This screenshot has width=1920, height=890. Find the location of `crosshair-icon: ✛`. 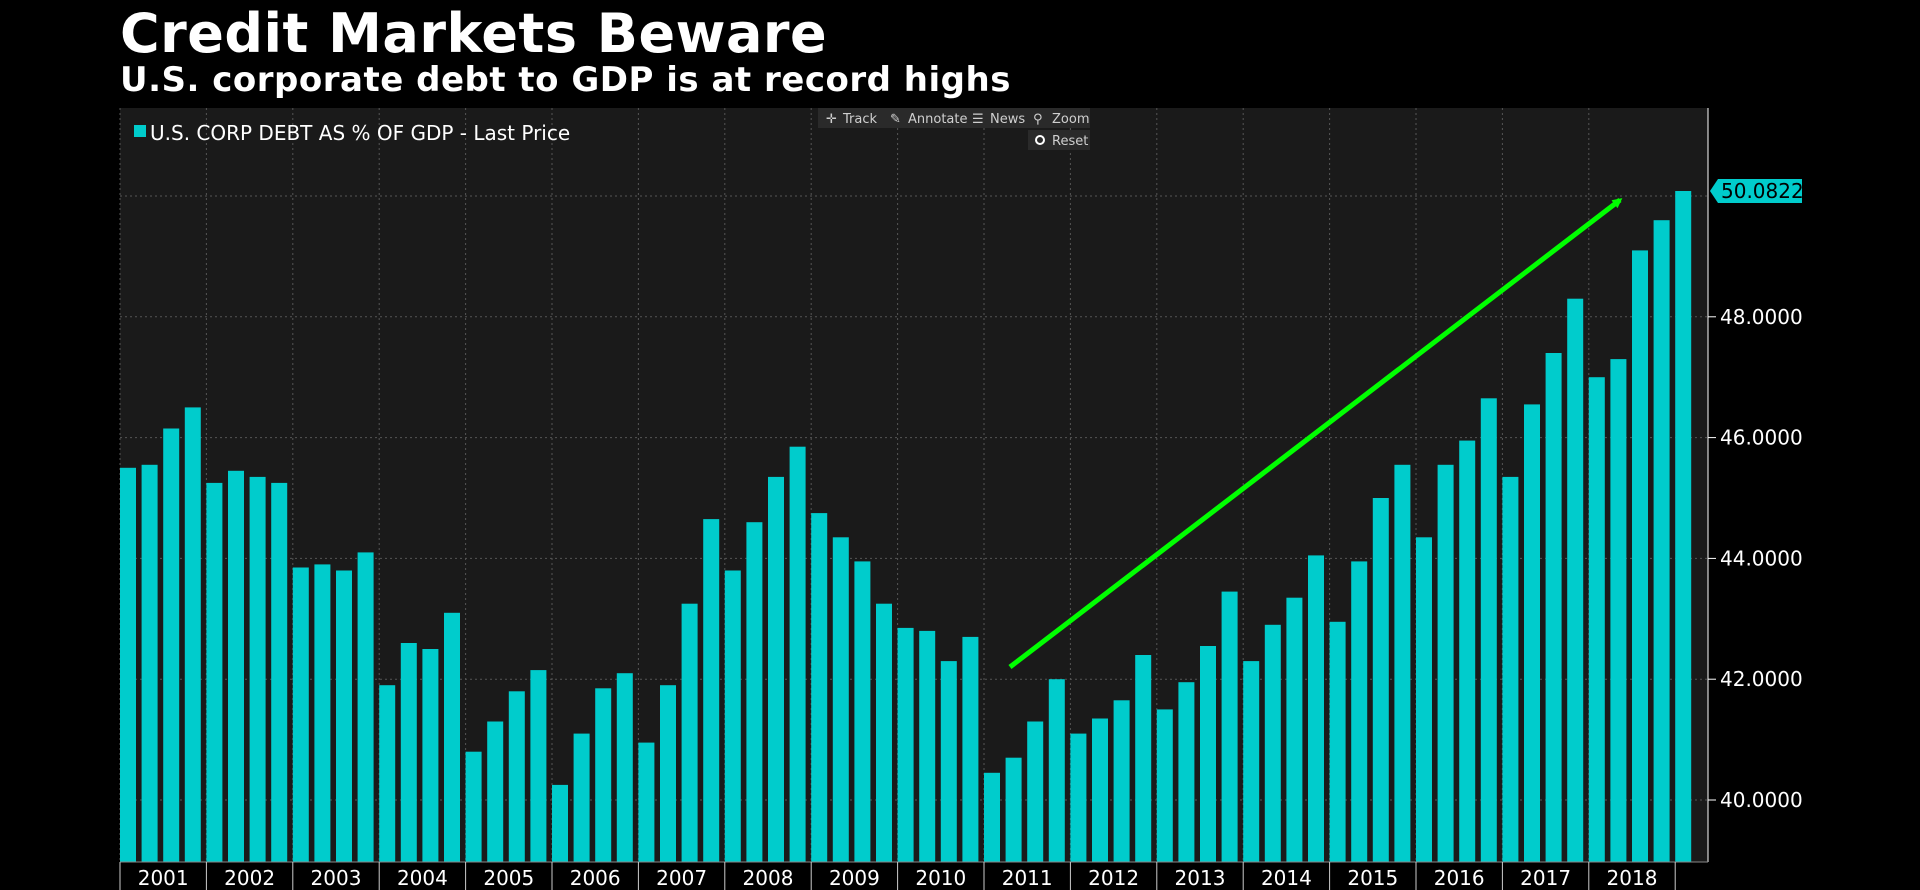

crosshair-icon: ✛ is located at coordinates (831, 119).